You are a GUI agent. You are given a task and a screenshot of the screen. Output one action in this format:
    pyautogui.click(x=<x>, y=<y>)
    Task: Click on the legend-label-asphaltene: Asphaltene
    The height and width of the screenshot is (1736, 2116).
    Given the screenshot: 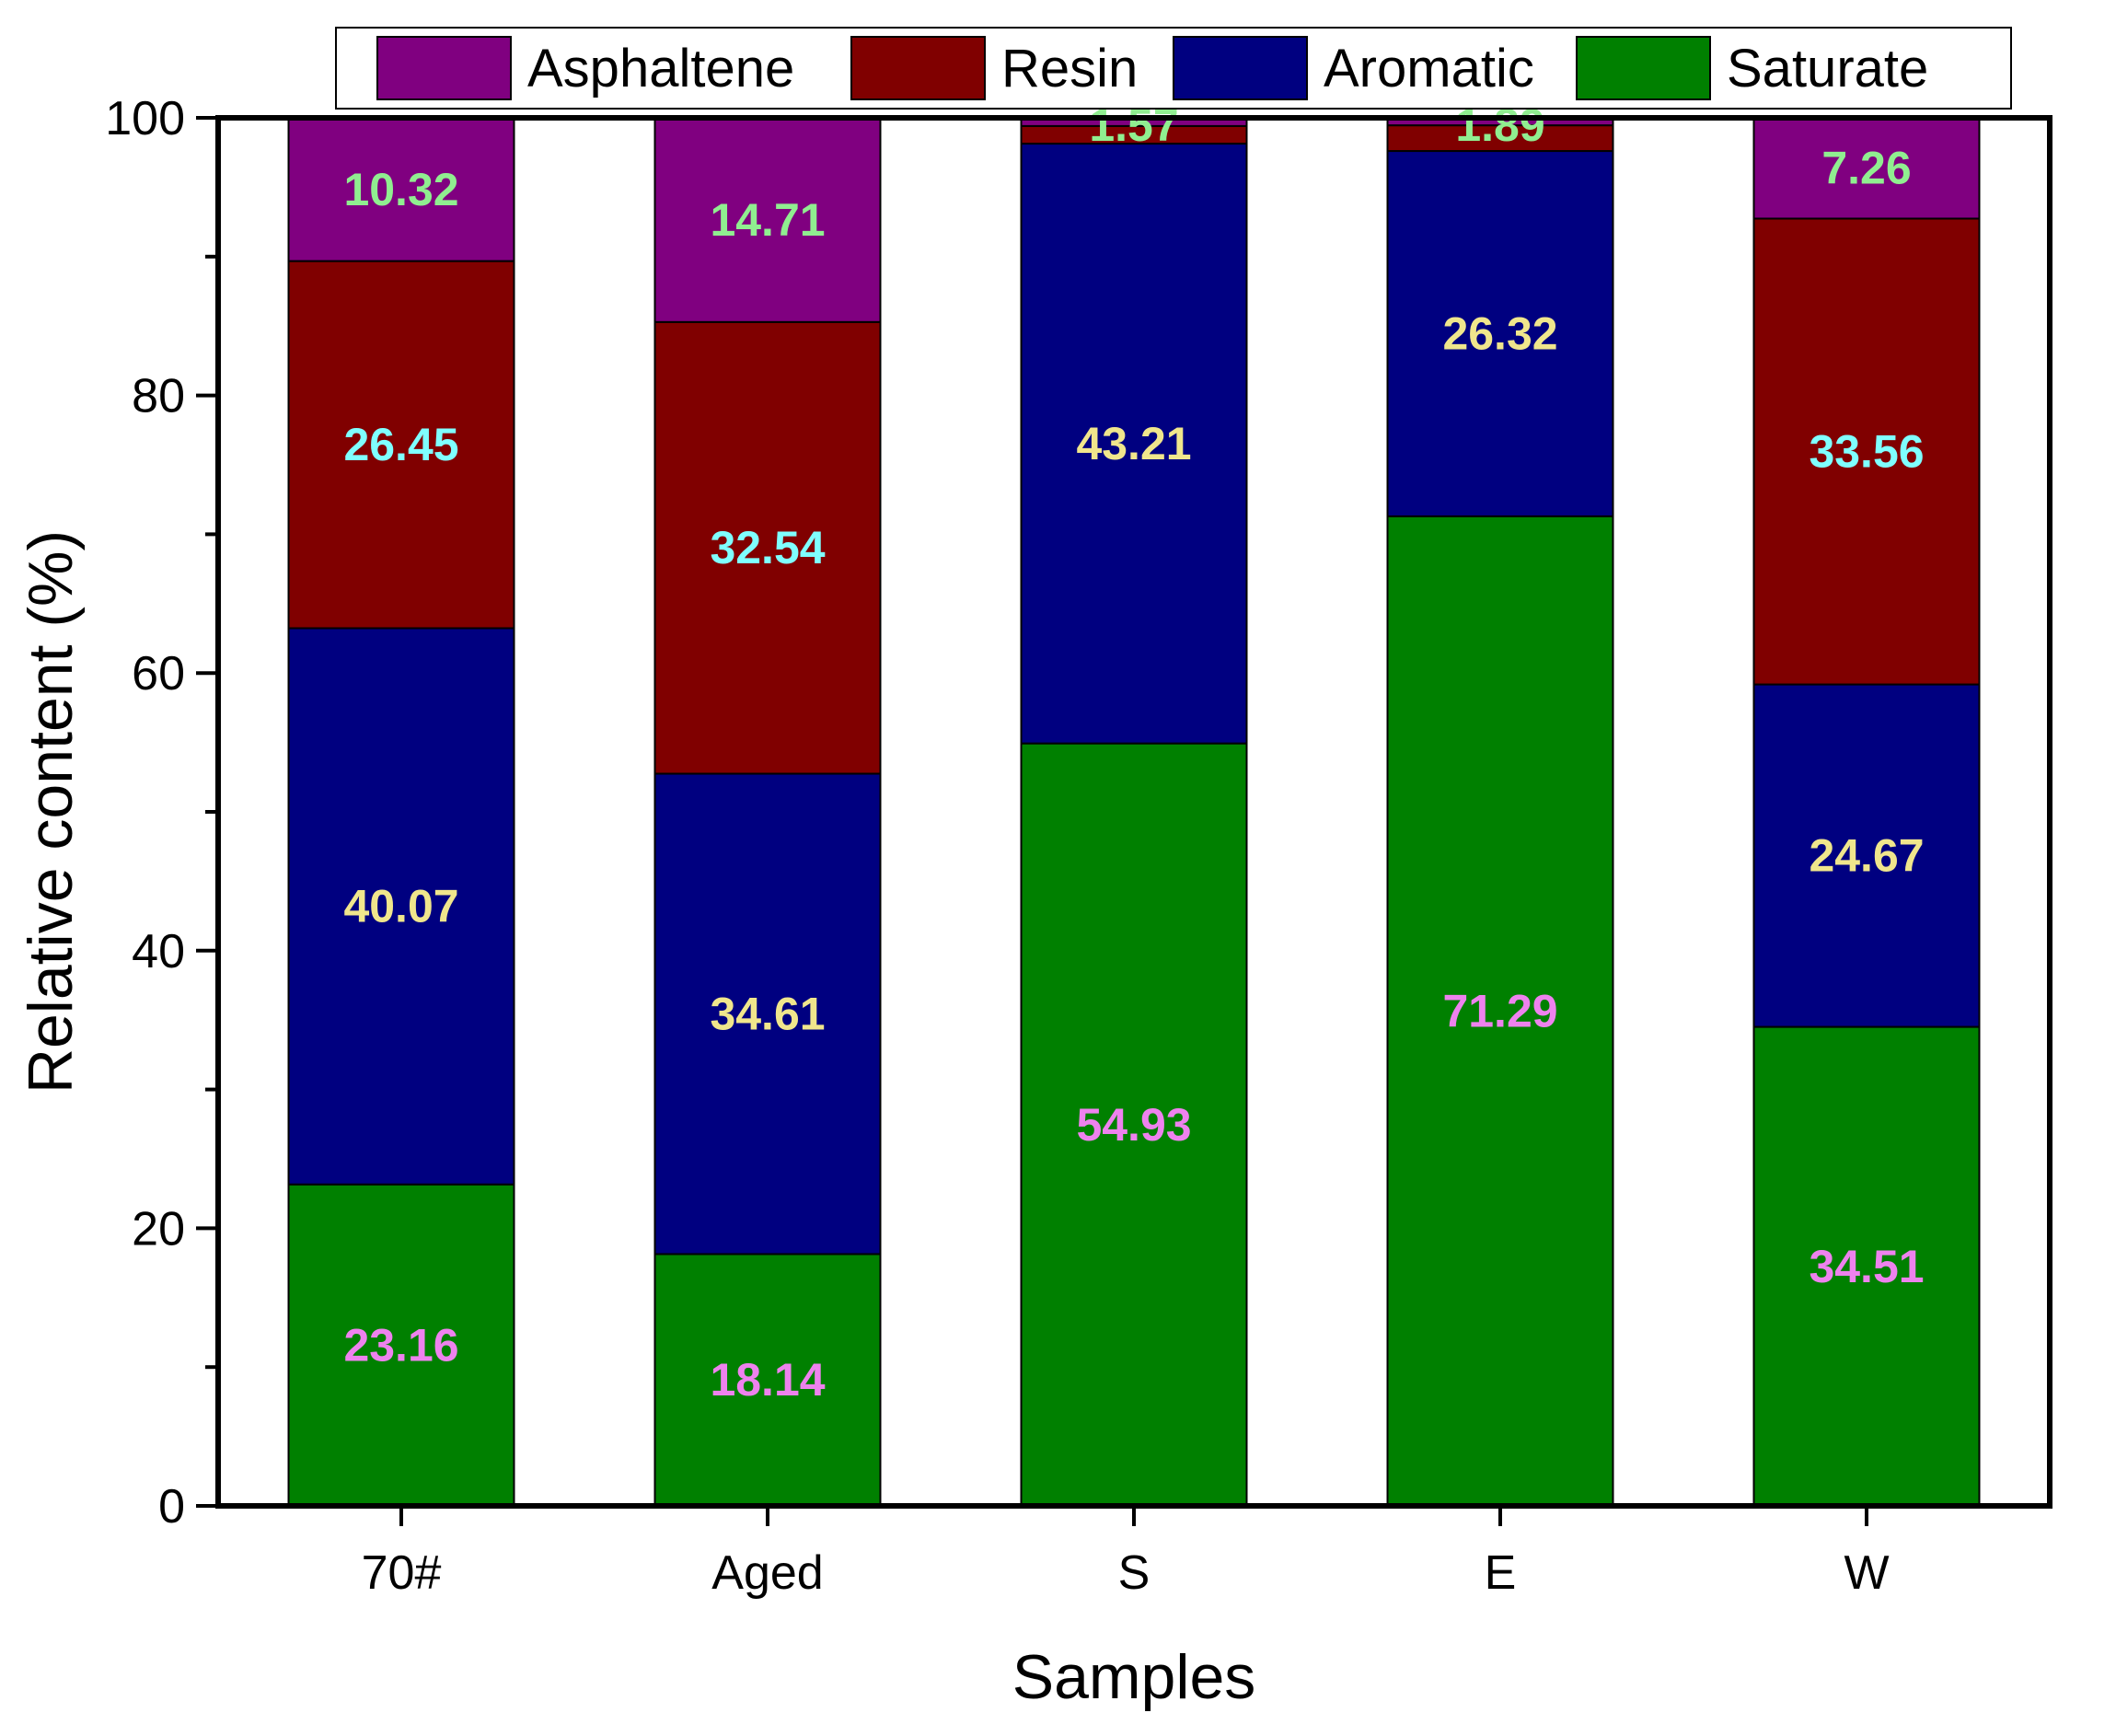 What is the action you would take?
    pyautogui.click(x=661, y=68)
    